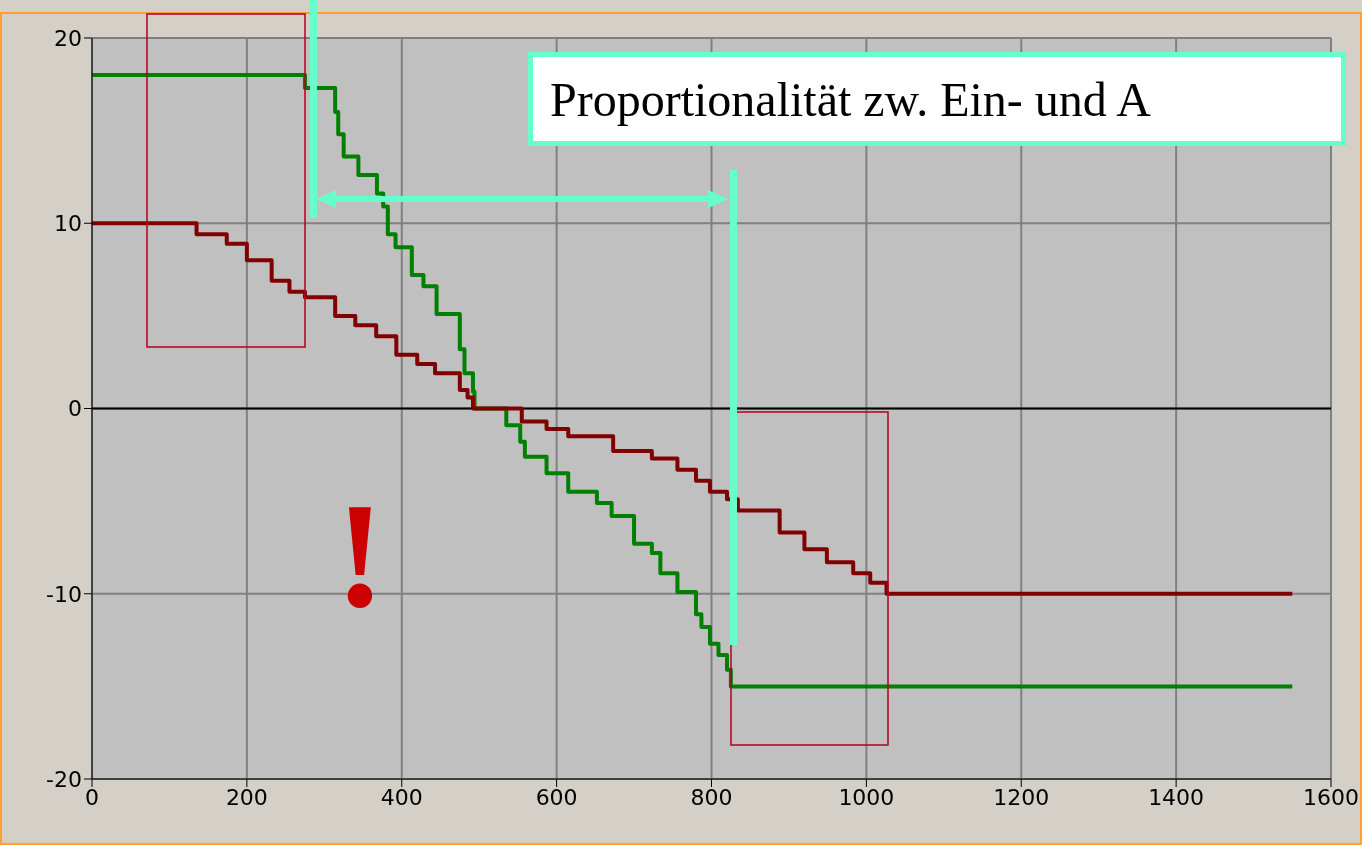  What do you see at coordinates (75, 409) in the screenshot?
I see `y-tick-label: 0` at bounding box center [75, 409].